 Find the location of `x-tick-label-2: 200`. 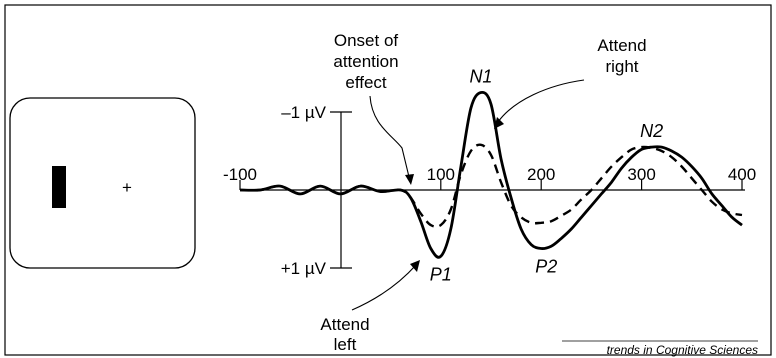

x-tick-label-2: 200 is located at coordinates (541, 174).